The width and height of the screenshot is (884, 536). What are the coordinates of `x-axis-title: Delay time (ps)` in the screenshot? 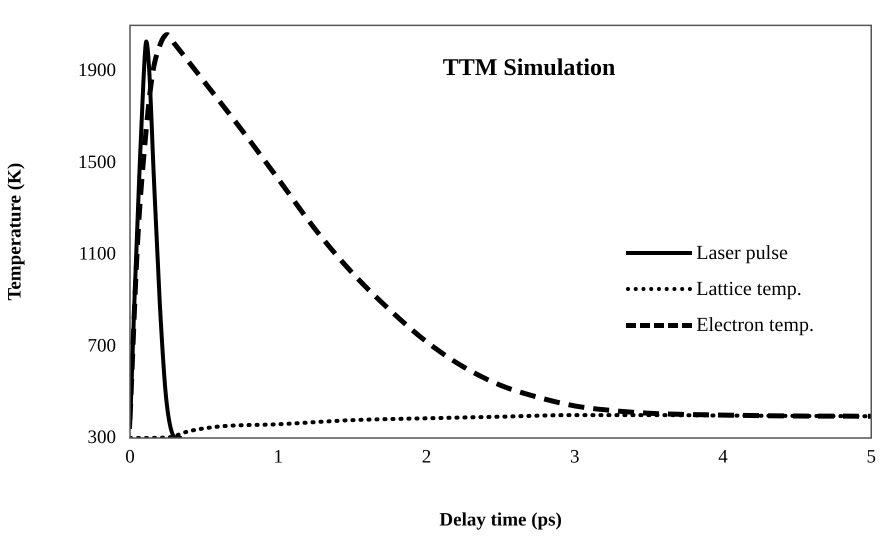 It's located at (500, 520).